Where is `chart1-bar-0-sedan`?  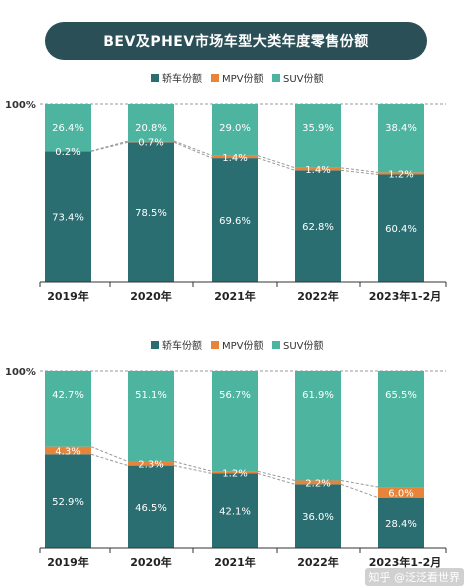
chart1-bar-0-sedan is located at coordinates (68, 216).